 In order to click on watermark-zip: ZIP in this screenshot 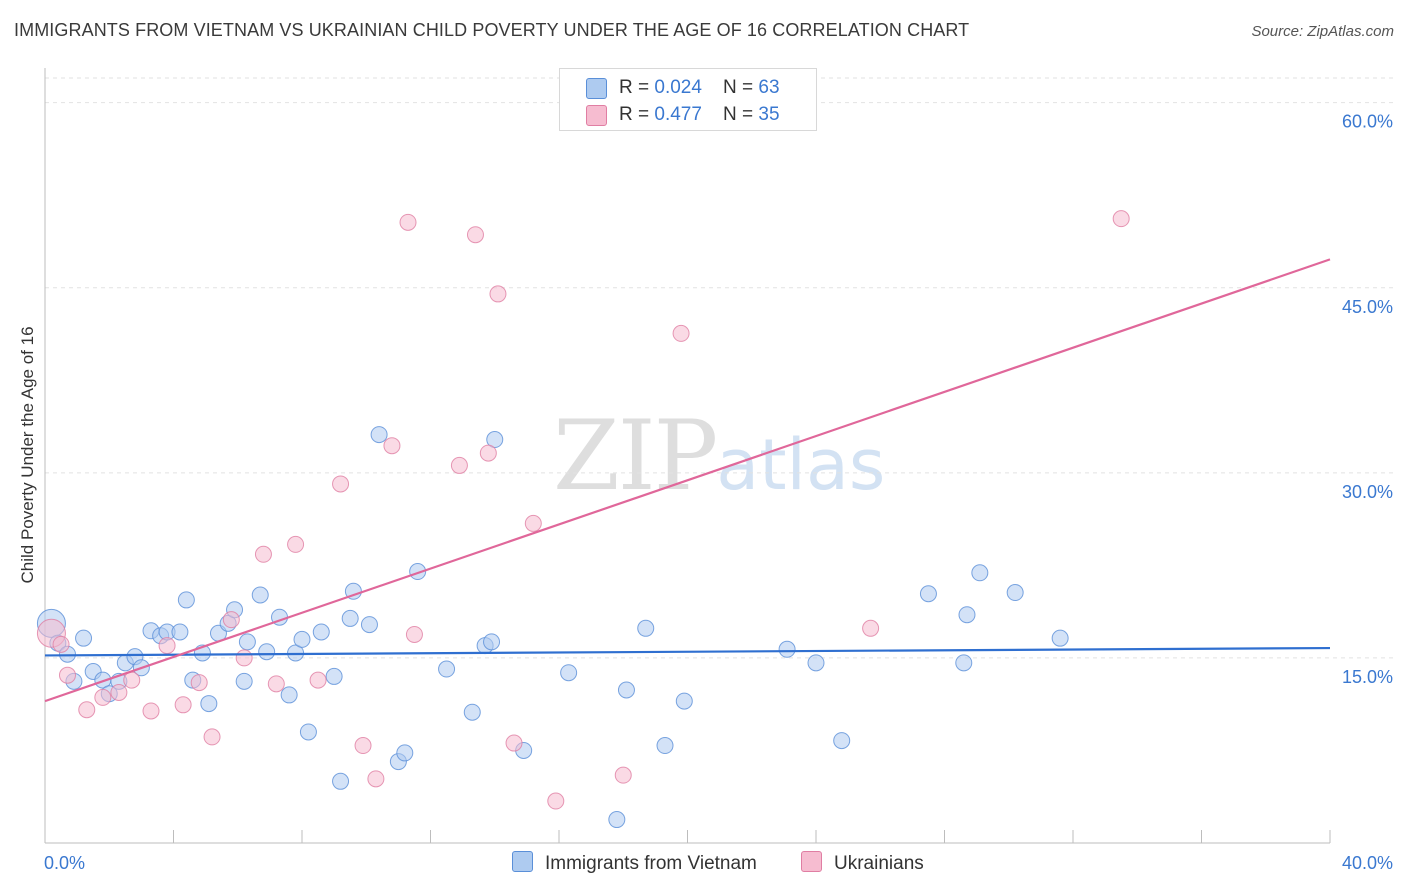, I will do `click(635, 456)`.